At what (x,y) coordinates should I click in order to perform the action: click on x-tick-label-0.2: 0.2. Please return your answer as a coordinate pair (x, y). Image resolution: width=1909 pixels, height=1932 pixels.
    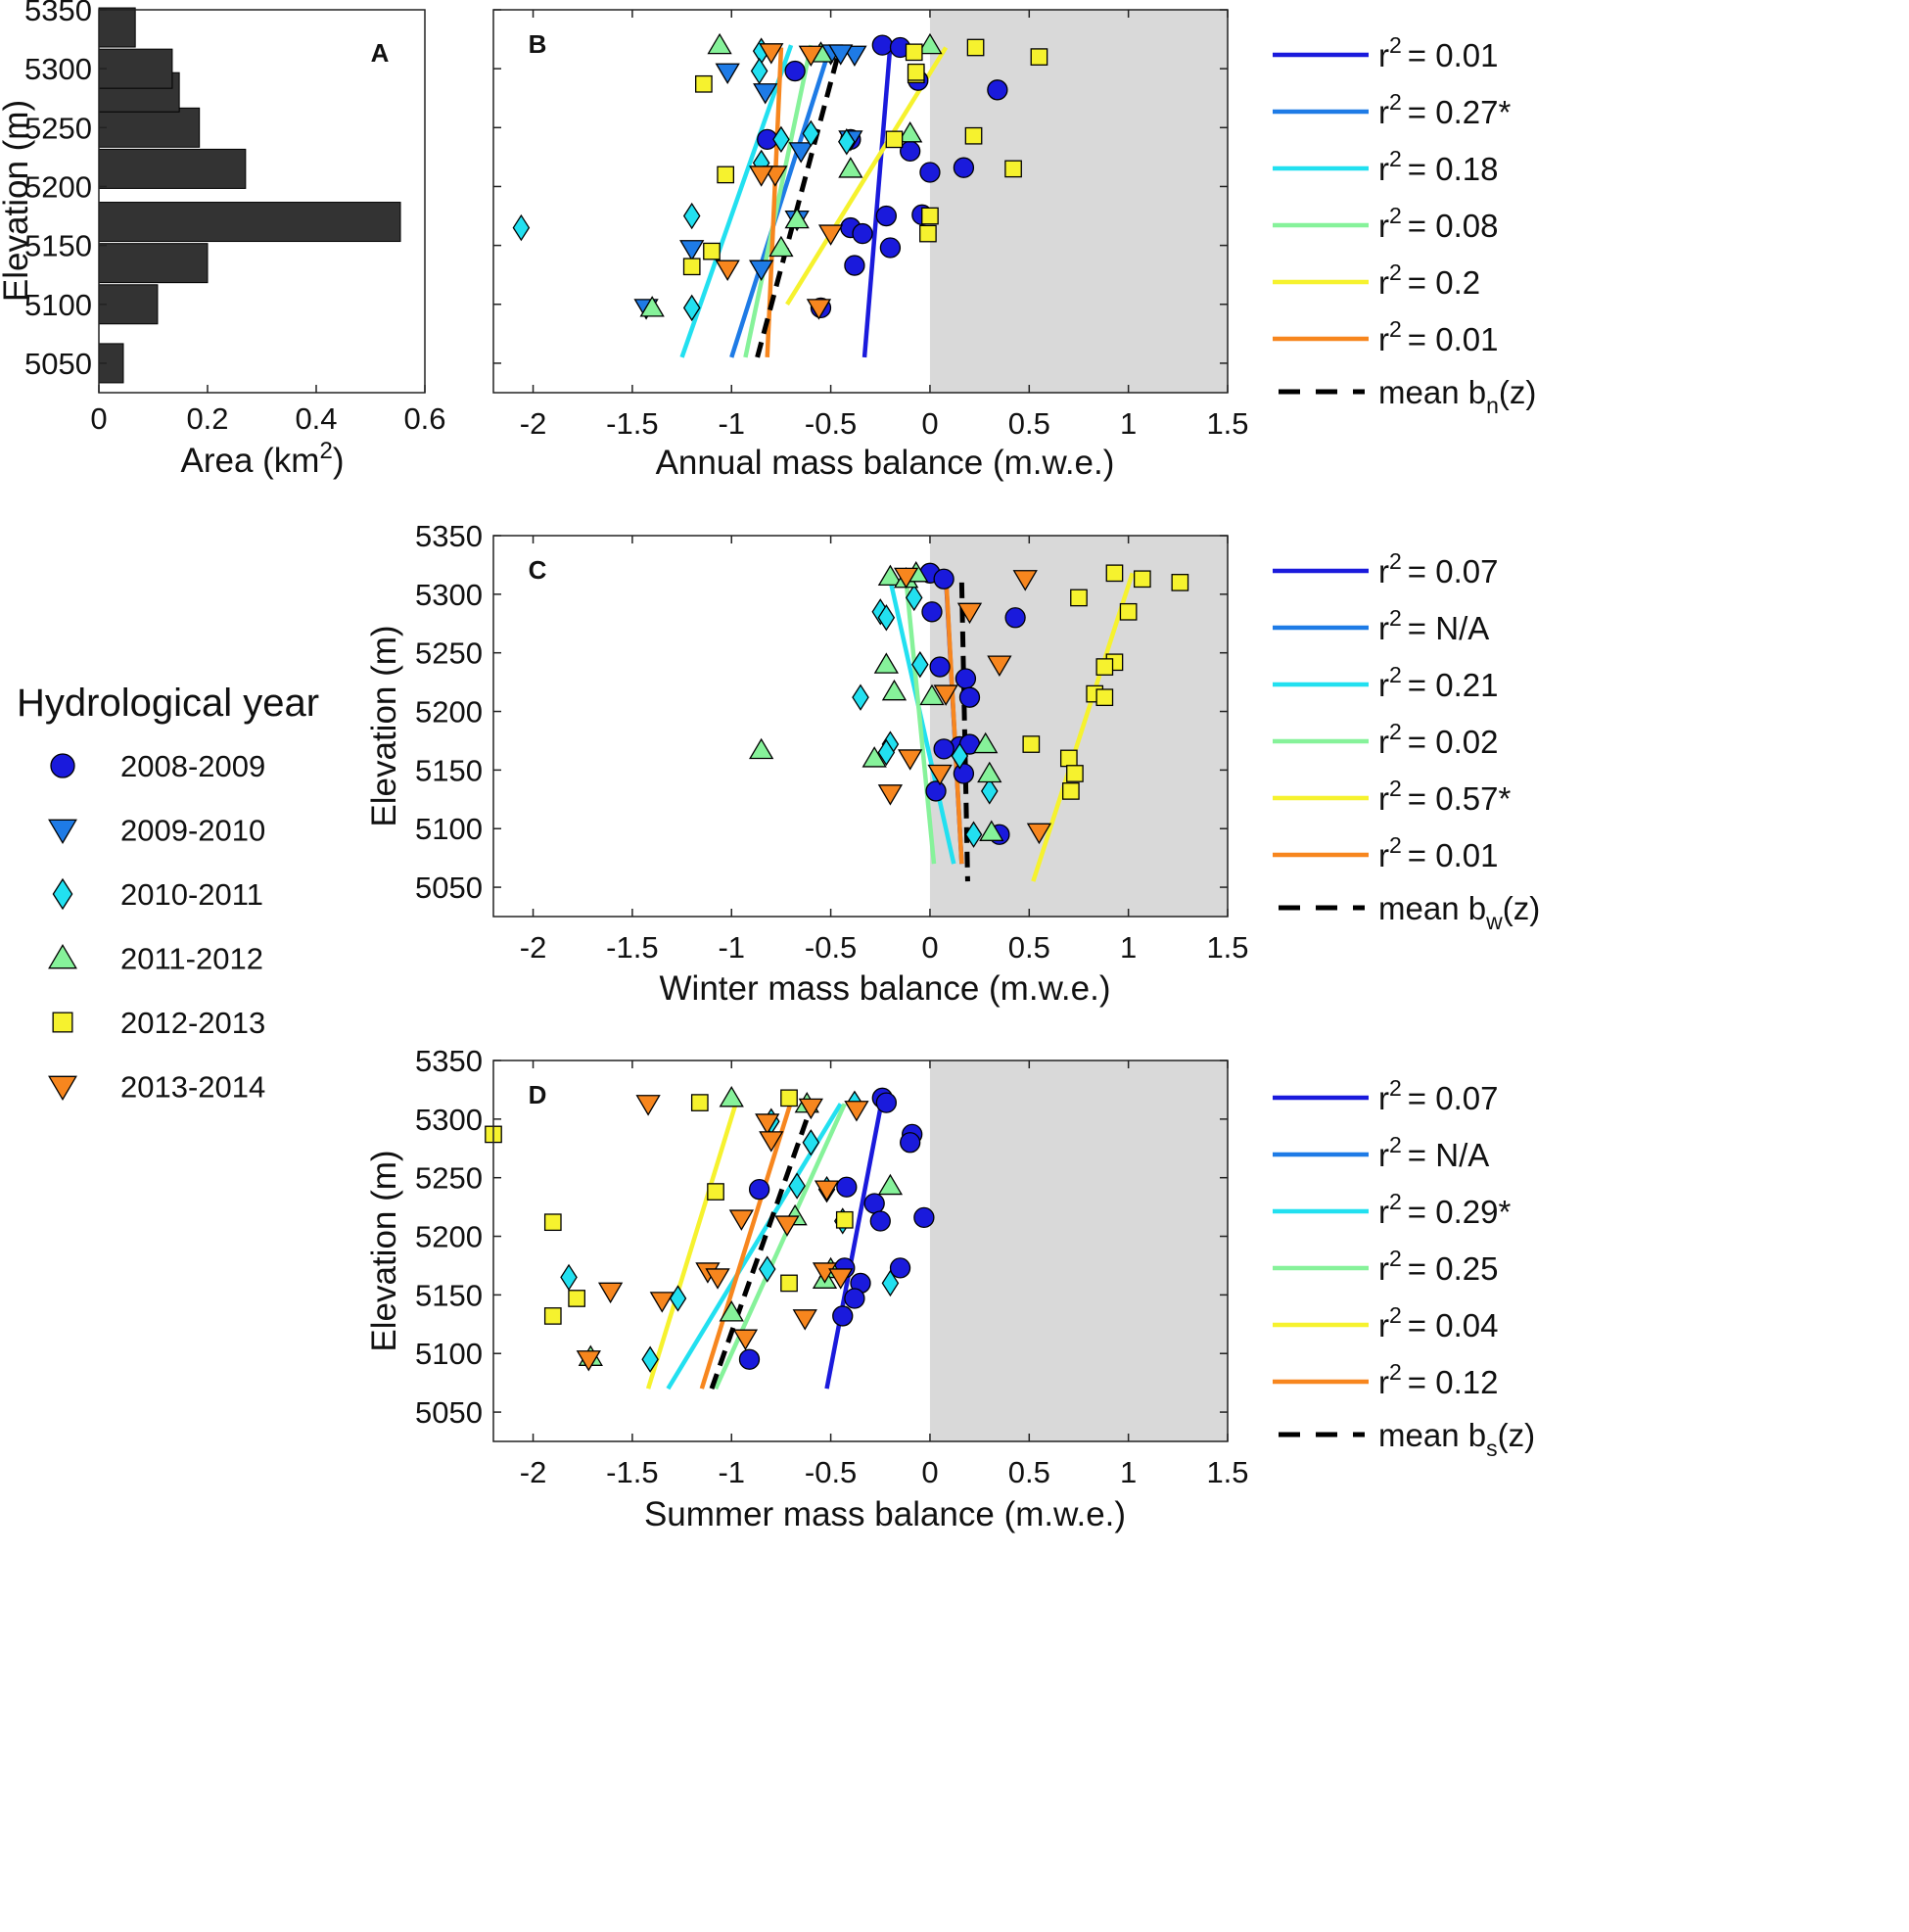
    Looking at the image, I should click on (207, 419).